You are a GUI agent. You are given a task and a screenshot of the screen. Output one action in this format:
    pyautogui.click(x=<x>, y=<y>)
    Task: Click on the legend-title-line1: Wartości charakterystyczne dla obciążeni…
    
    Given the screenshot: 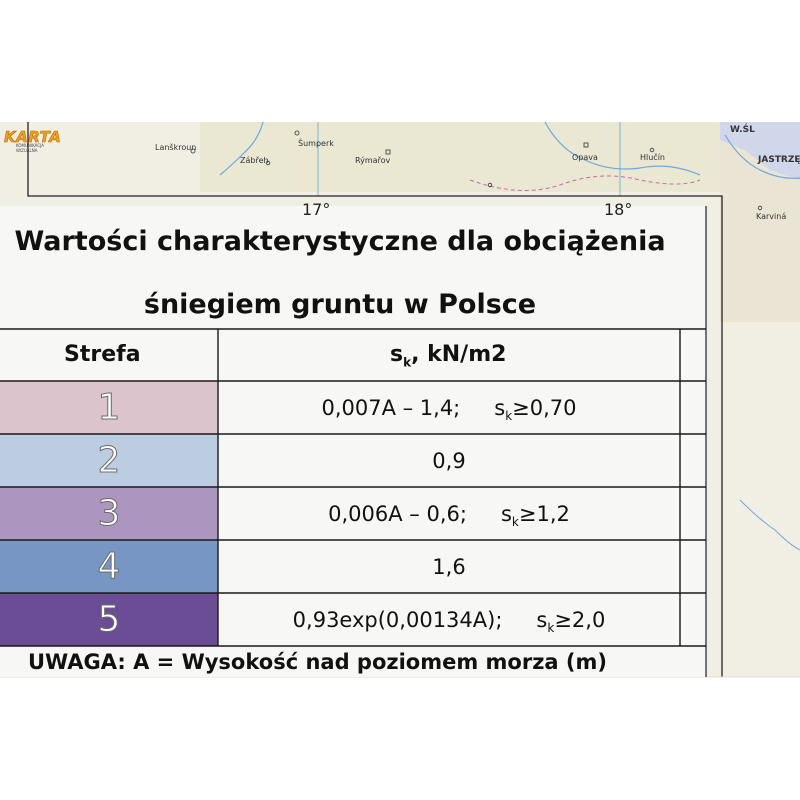 What is the action you would take?
    pyautogui.click(x=340, y=241)
    